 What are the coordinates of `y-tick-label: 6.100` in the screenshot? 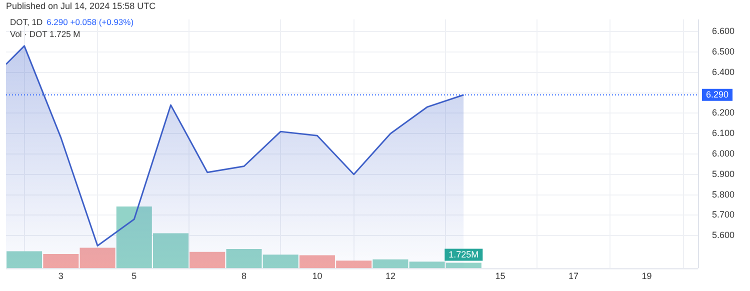 It's located at (723, 133).